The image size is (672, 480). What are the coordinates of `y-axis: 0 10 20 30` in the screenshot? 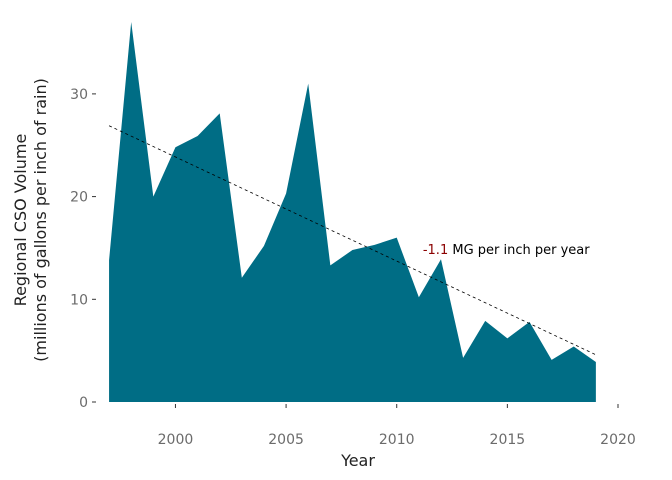 It's located at (83, 249).